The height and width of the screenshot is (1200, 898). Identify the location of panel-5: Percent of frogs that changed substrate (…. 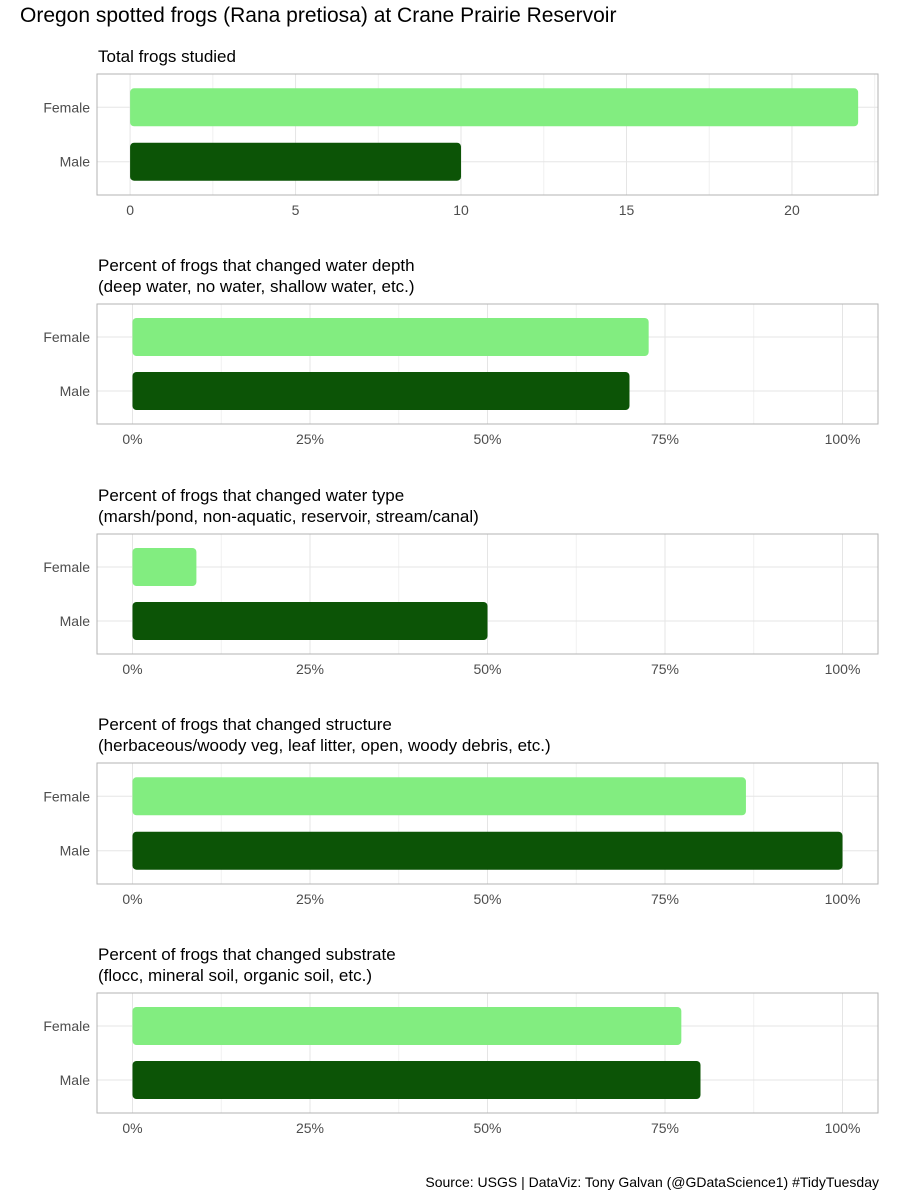
(461, 1040).